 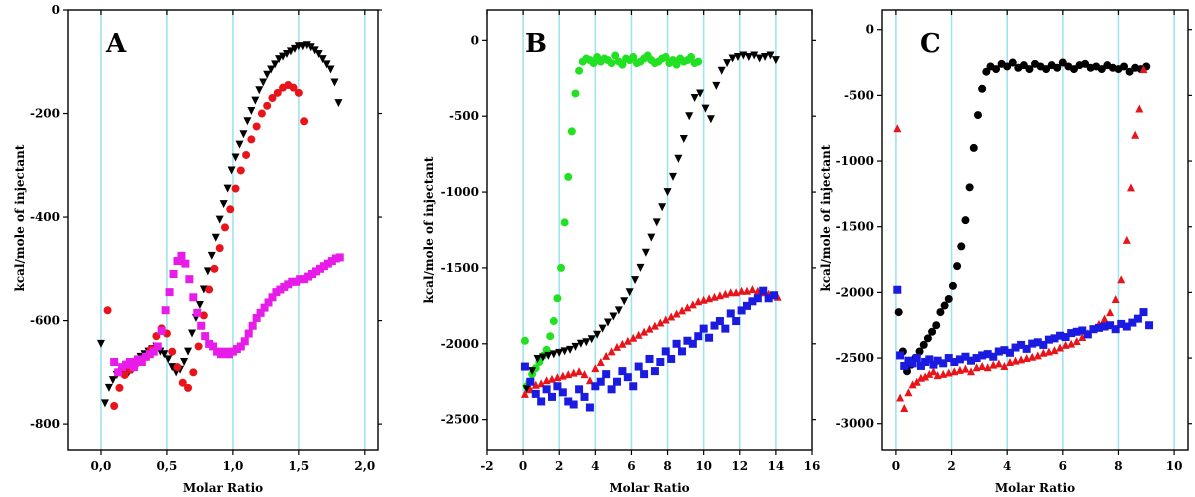 I want to click on x-tick-label: 0,5, so click(x=166, y=466).